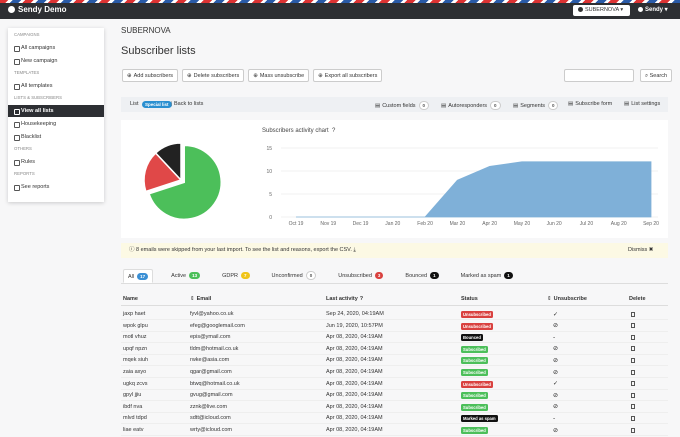 The image size is (680, 437). I want to click on cell-name: zaia axyo, so click(135, 372).